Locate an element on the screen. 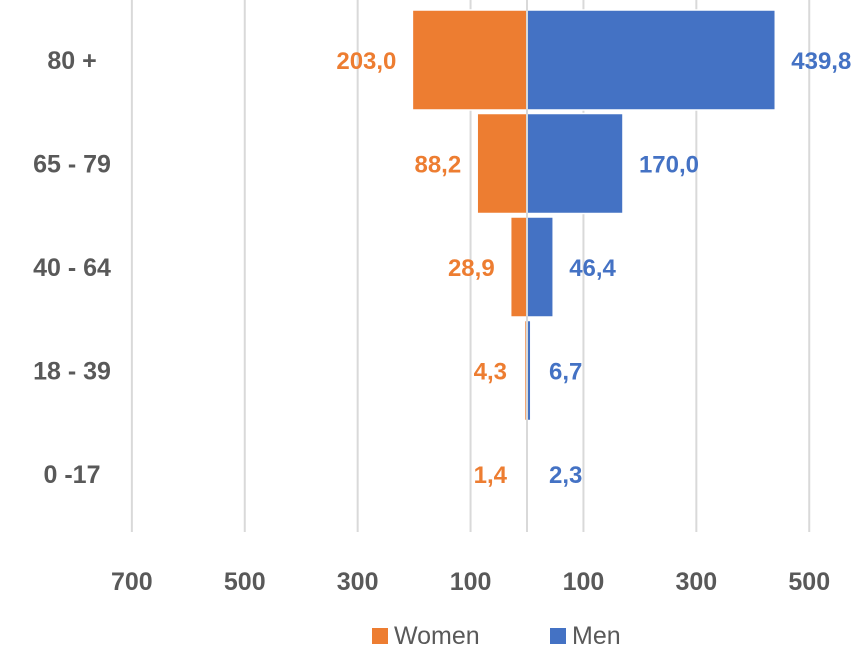 This screenshot has width=863, height=664. women-value-label: 203,0 is located at coordinates (366, 61).